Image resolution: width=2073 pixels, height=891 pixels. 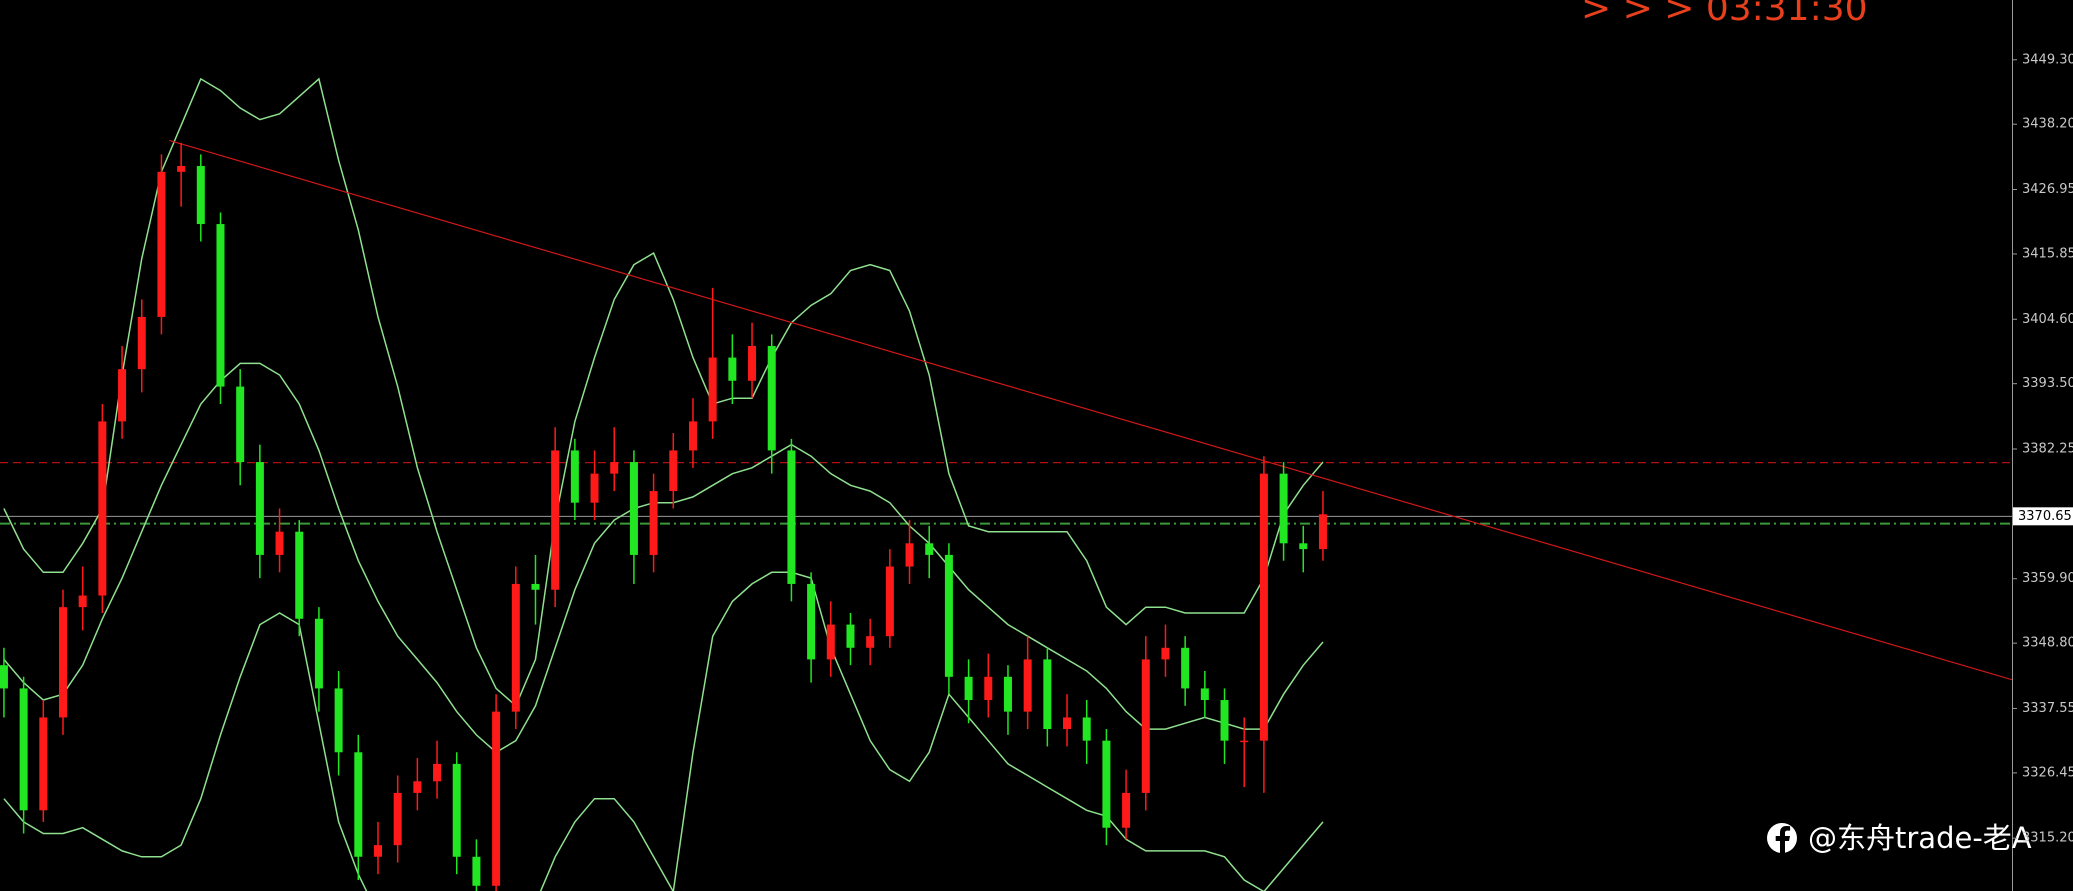 I want to click on watermark: @东舟trade-老A, so click(x=1899, y=838).